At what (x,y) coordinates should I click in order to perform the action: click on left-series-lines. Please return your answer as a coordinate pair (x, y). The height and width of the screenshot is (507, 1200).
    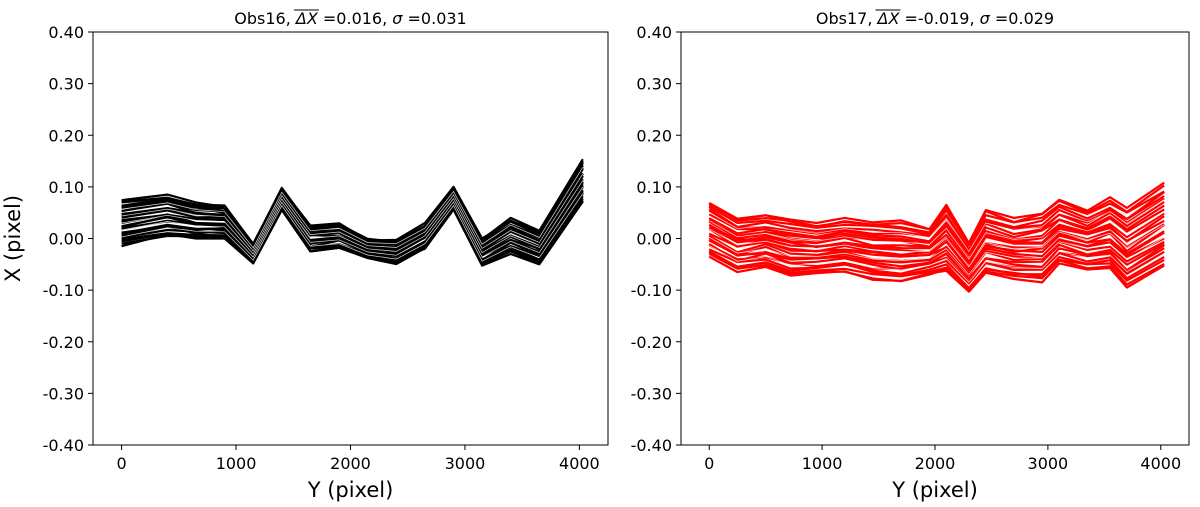
    Looking at the image, I should click on (352, 212).